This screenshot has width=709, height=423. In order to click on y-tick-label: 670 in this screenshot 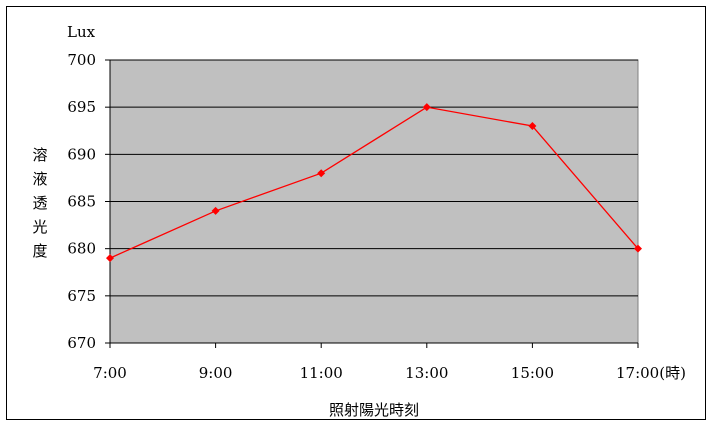, I will do `click(81, 343)`.